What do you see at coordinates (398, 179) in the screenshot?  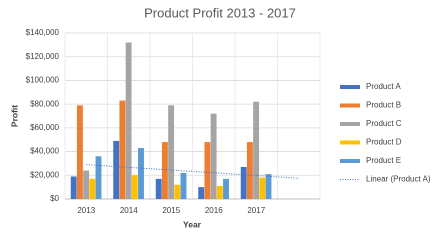 I see `legend-label: Linear (Product A)` at bounding box center [398, 179].